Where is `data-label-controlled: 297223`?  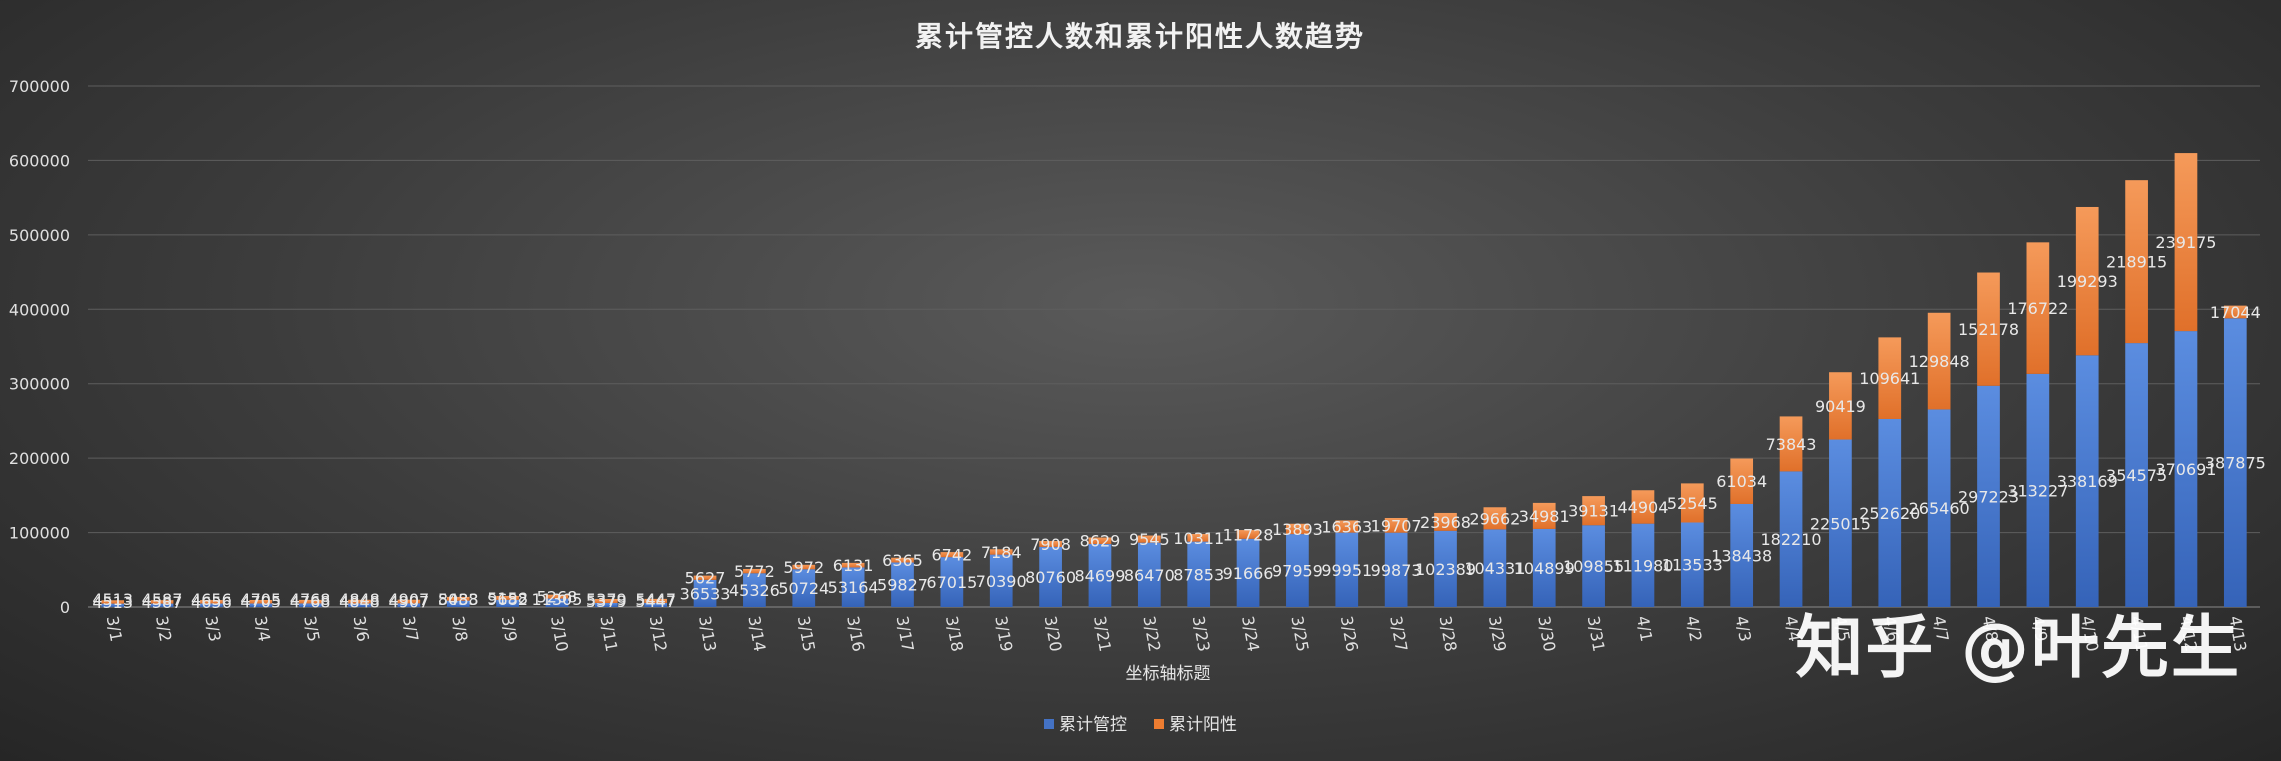
data-label-controlled: 297223 is located at coordinates (1988, 496).